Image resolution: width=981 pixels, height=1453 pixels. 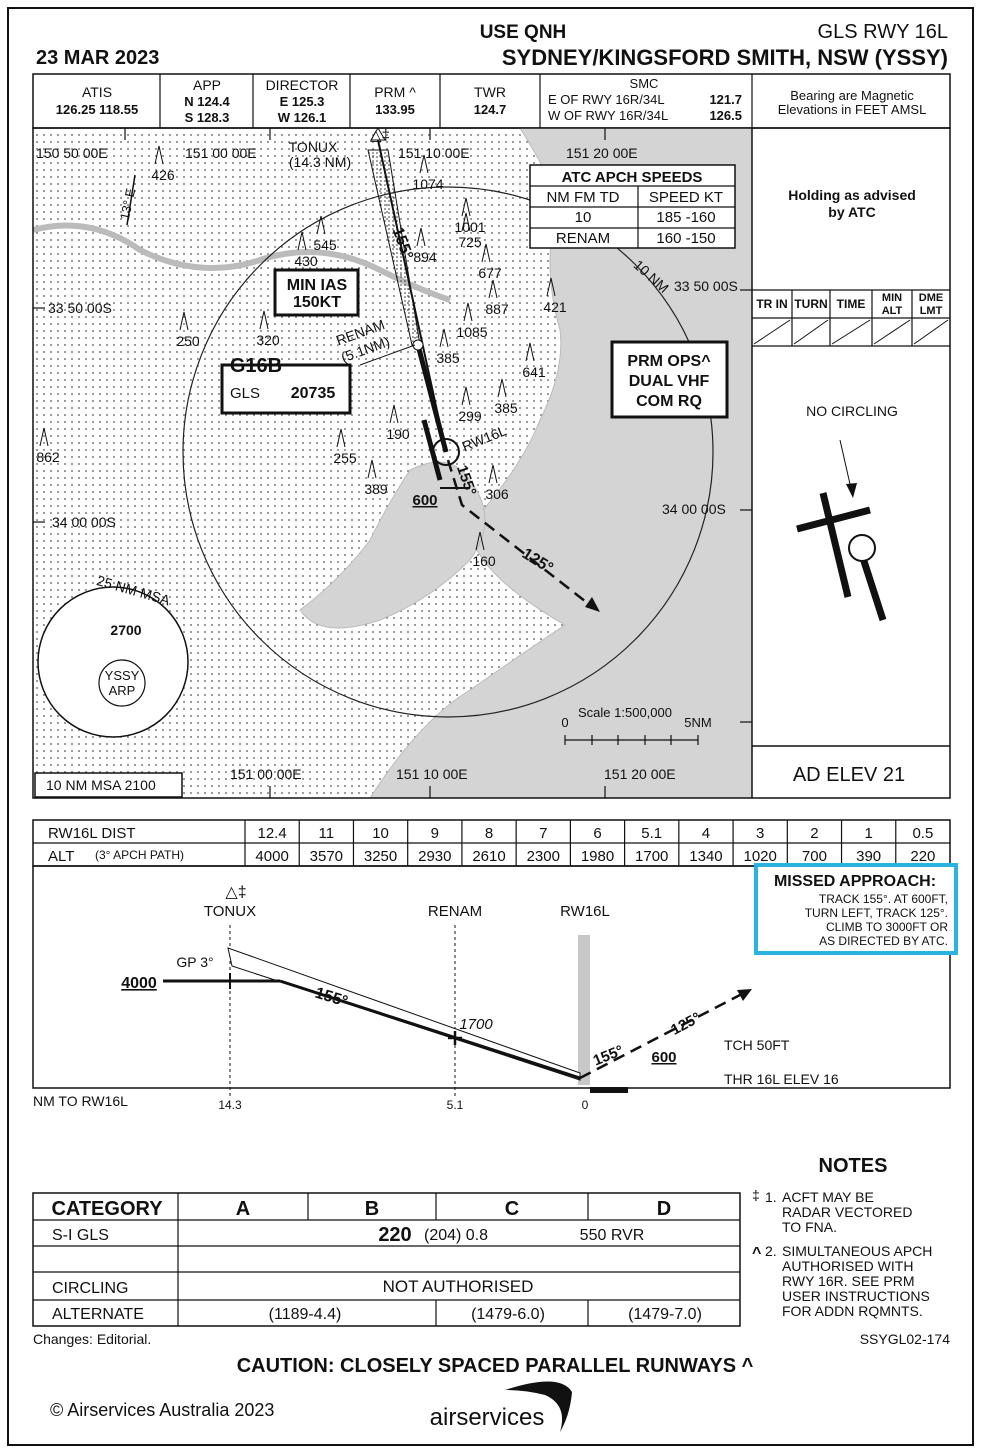 What do you see at coordinates (922, 856) in the screenshot?
I see `profile-table-alt: 220` at bounding box center [922, 856].